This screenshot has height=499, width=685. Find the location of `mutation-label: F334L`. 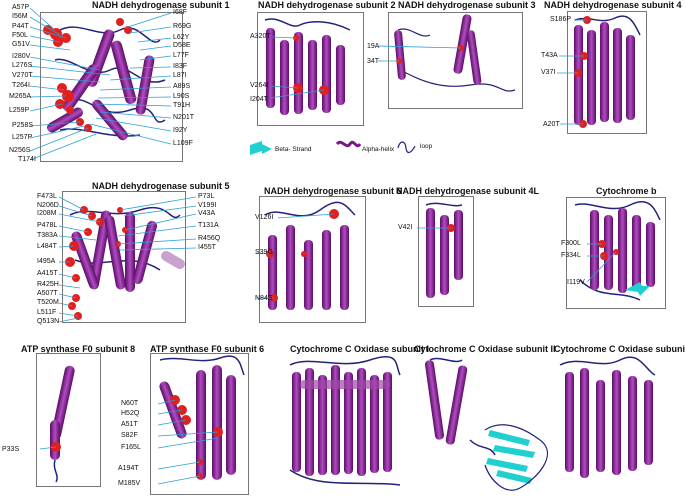

mutation-label: F334L is located at coordinates (571, 255).